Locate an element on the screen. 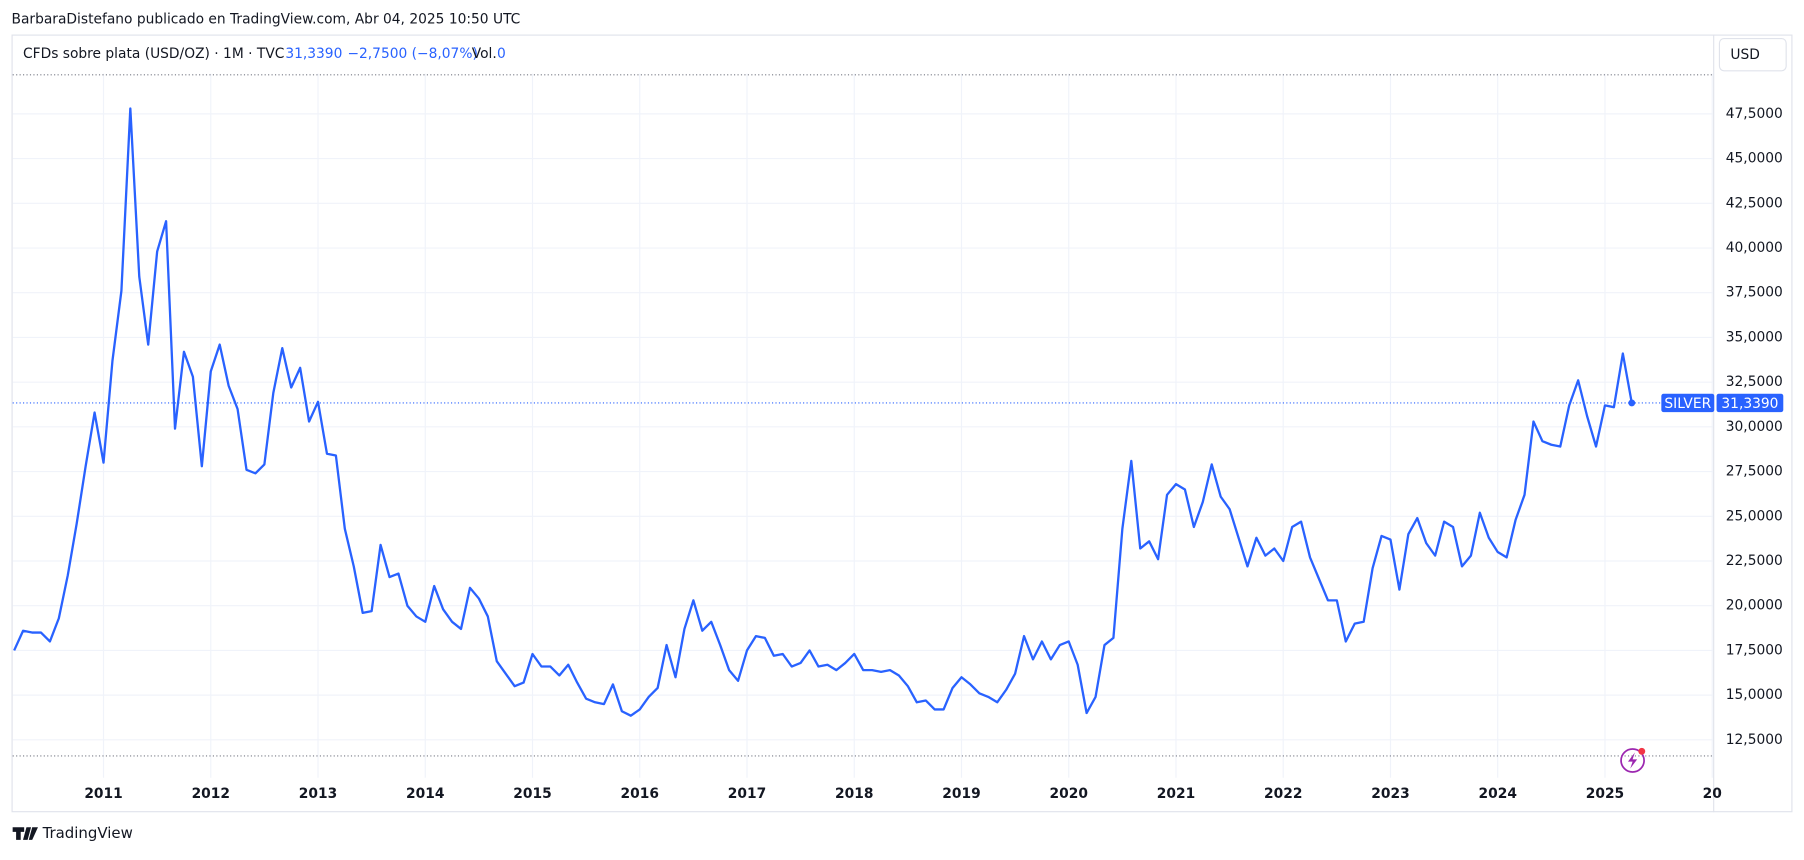 This screenshot has width=1804, height=860. y-tick-label: 45,0000 is located at coordinates (1754, 159).